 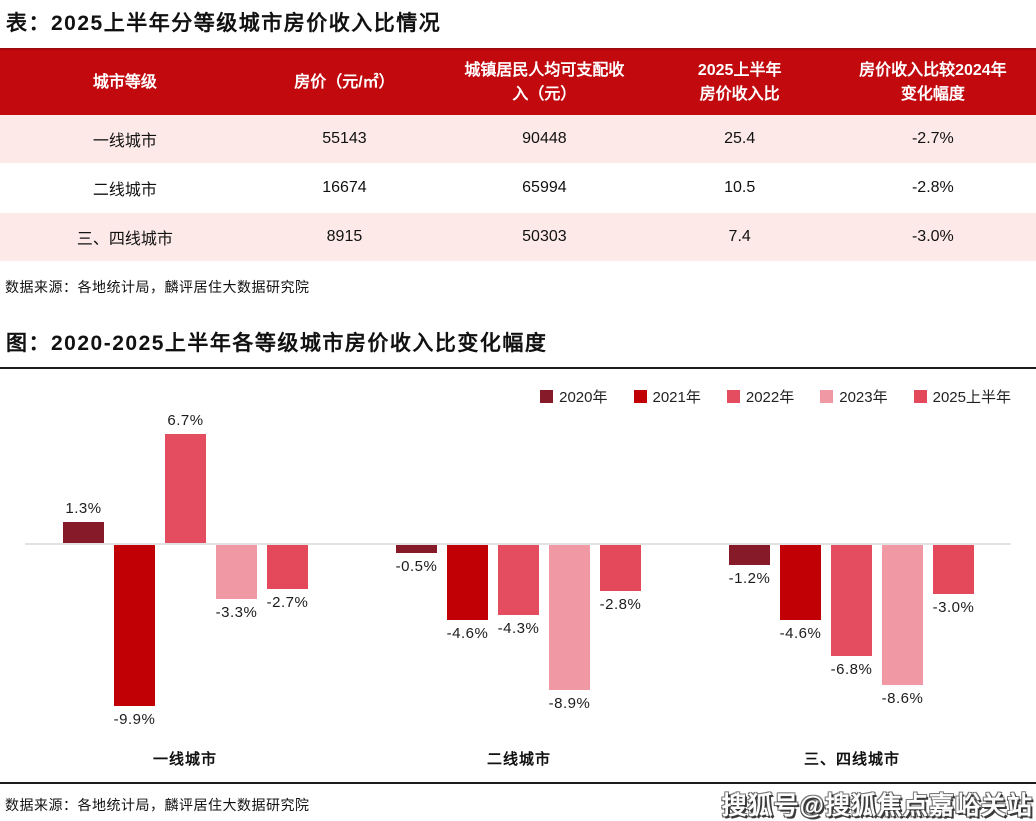 What do you see at coordinates (287, 567) in the screenshot?
I see `bar-2025上半年-一线城市` at bounding box center [287, 567].